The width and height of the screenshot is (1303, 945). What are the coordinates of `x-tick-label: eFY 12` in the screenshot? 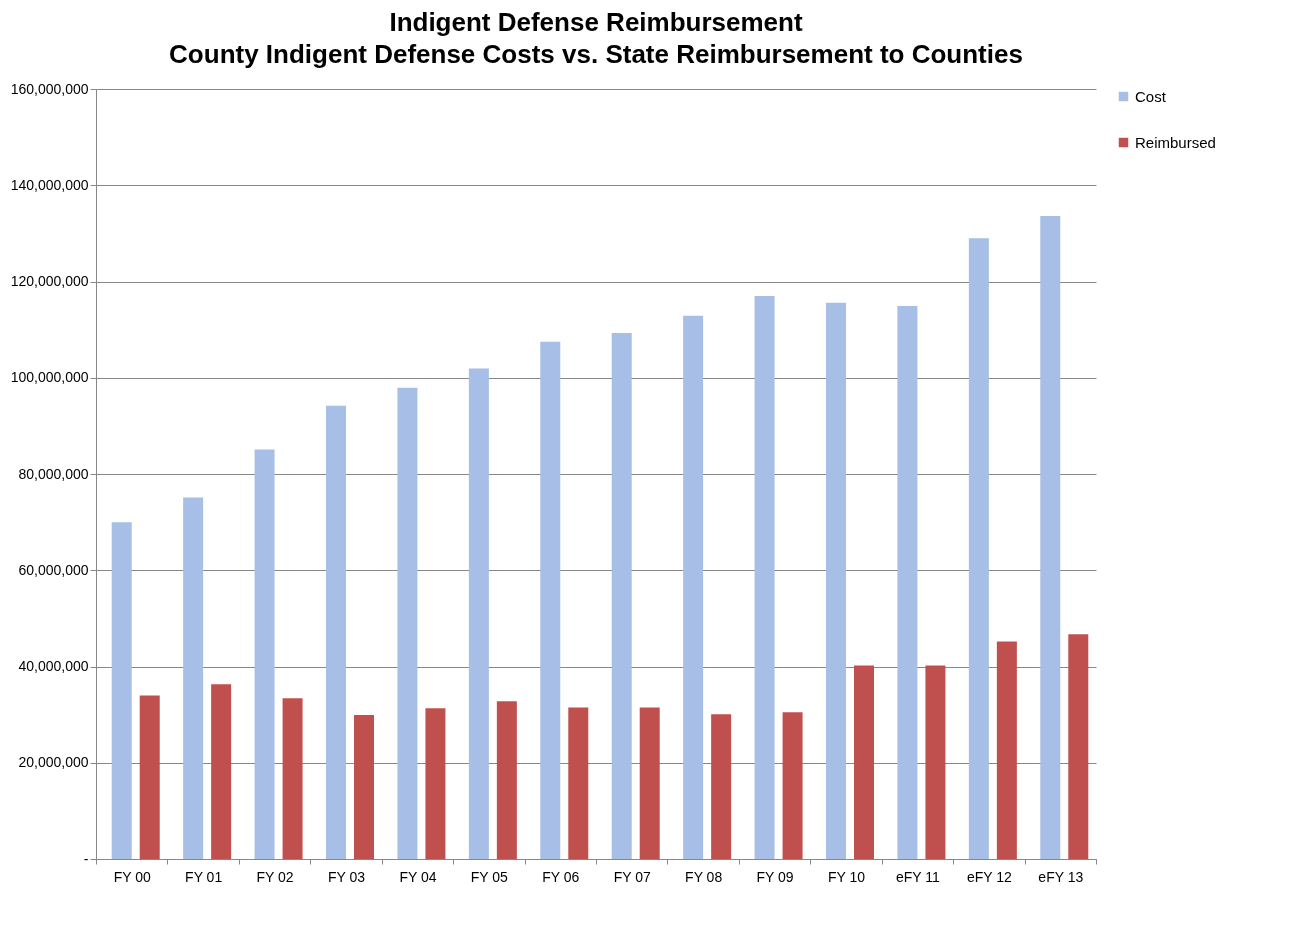 It's located at (989, 876).